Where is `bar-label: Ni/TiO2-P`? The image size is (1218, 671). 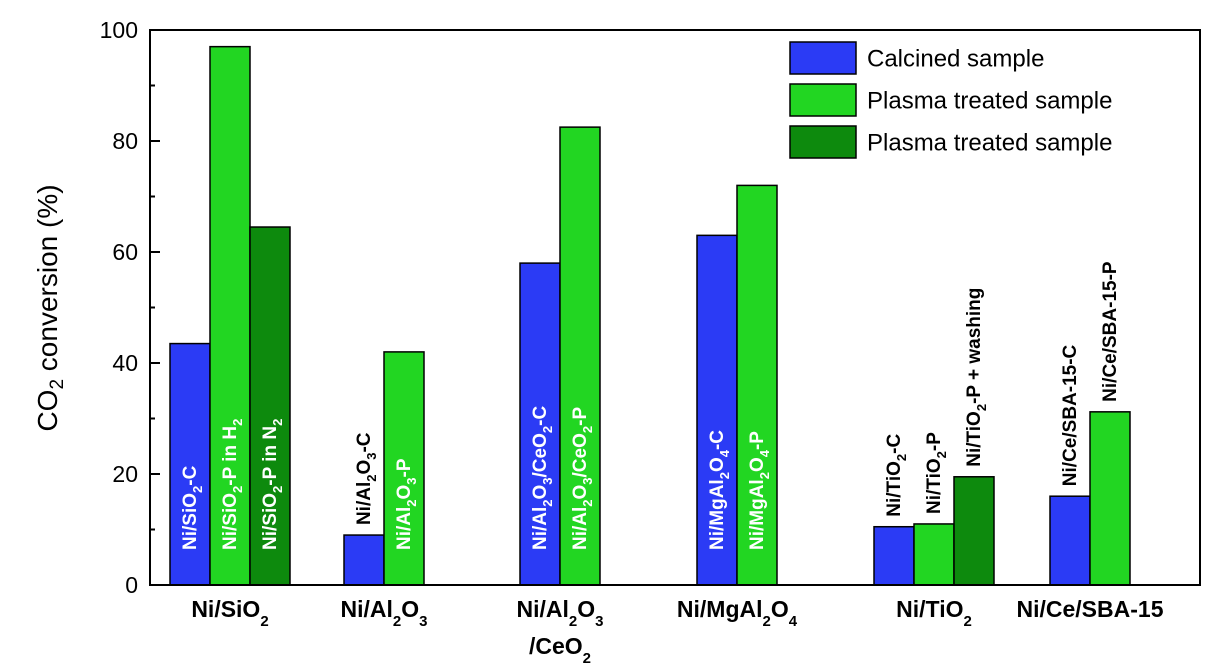
bar-label: Ni/TiO2-P is located at coordinates (937, 473).